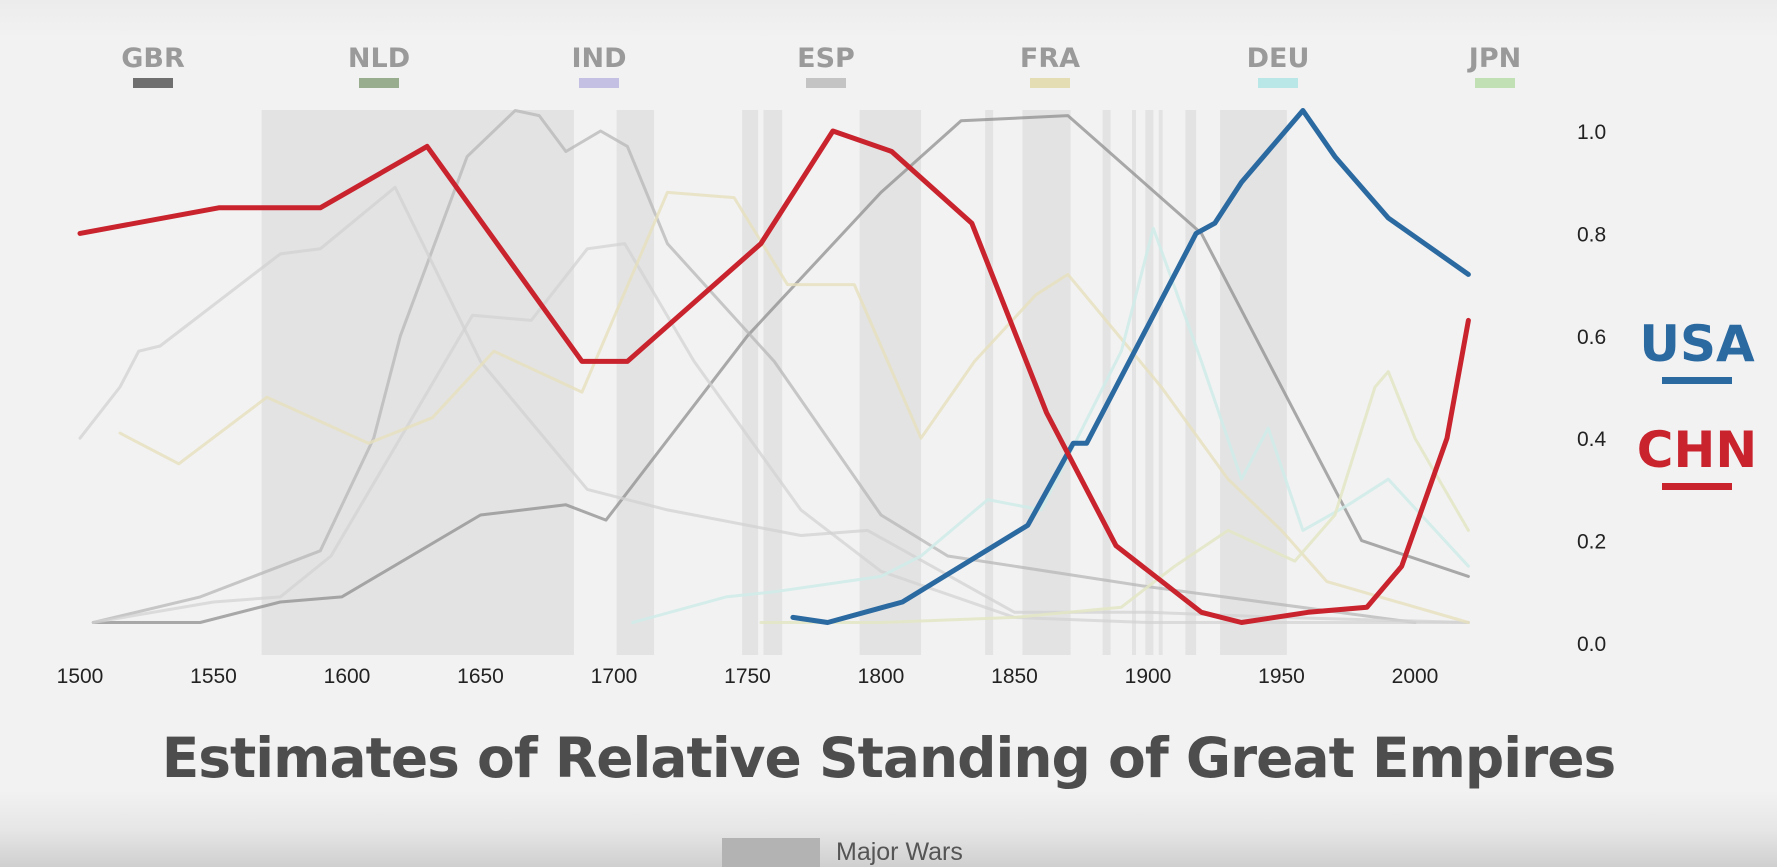 This screenshot has width=1777, height=867. I want to click on legend-label: DEU, so click(1278, 58).